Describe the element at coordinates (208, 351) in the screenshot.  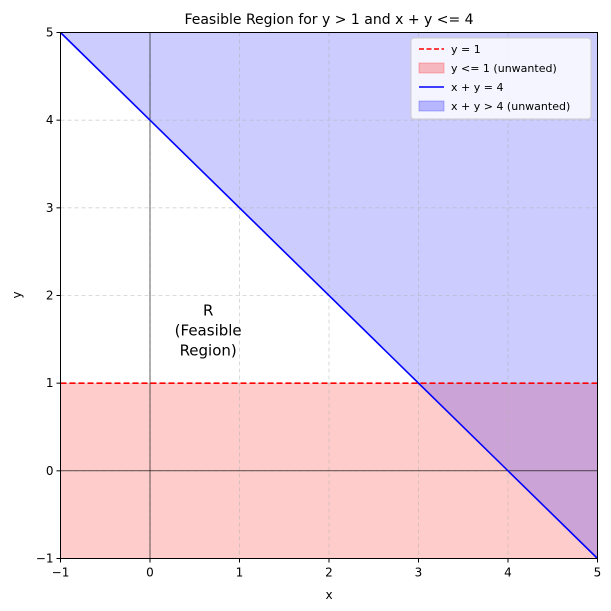
I see `annotation-line-2: Region)` at that location.